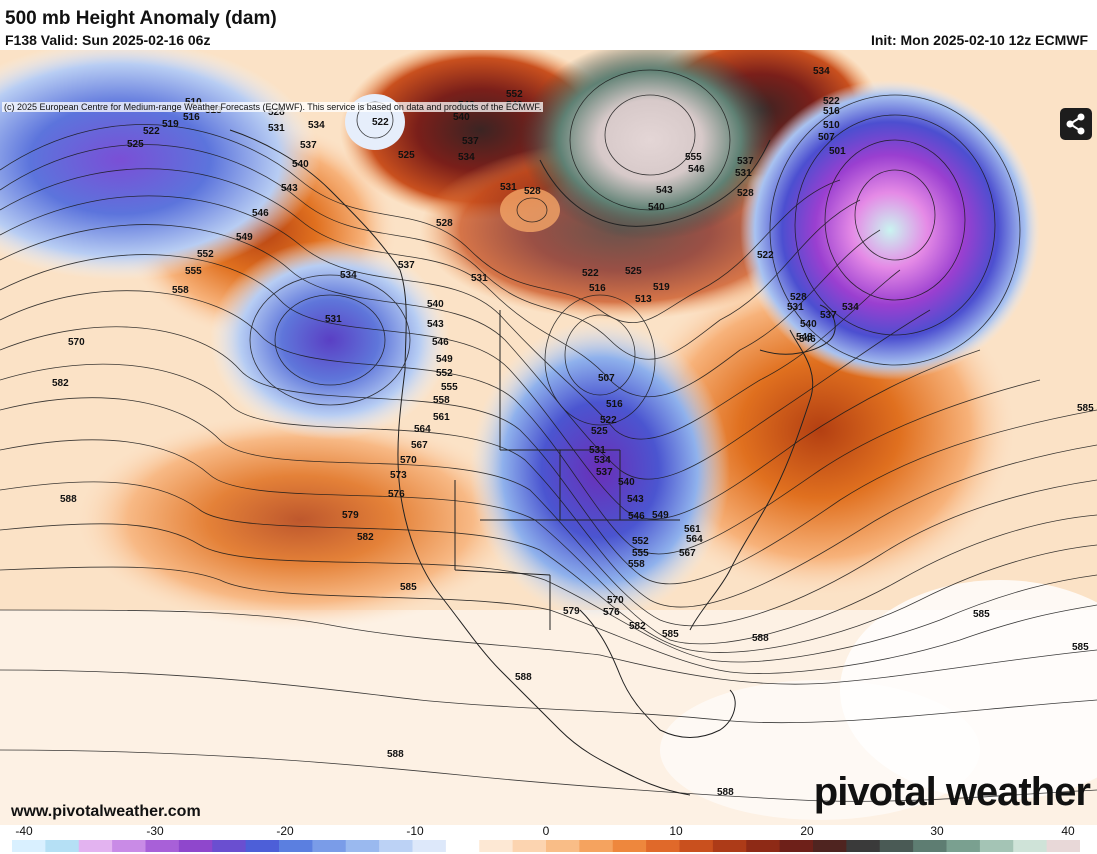  I want to click on colorbar-tick: -40, so click(24, 831).